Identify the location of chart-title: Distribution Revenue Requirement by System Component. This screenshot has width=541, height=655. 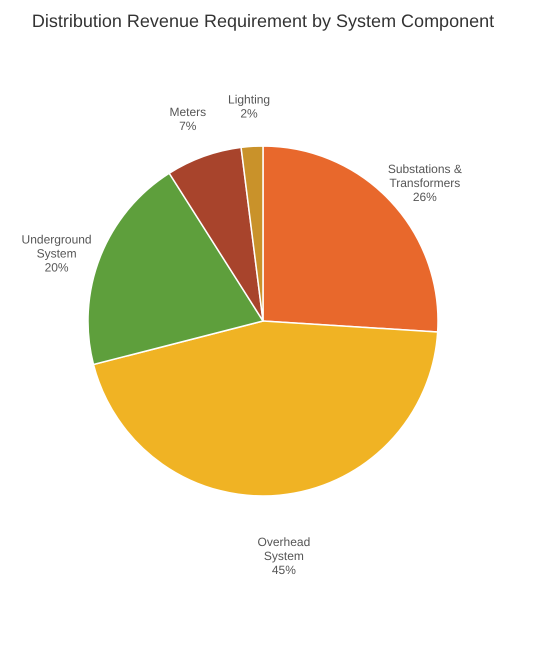
(263, 21).